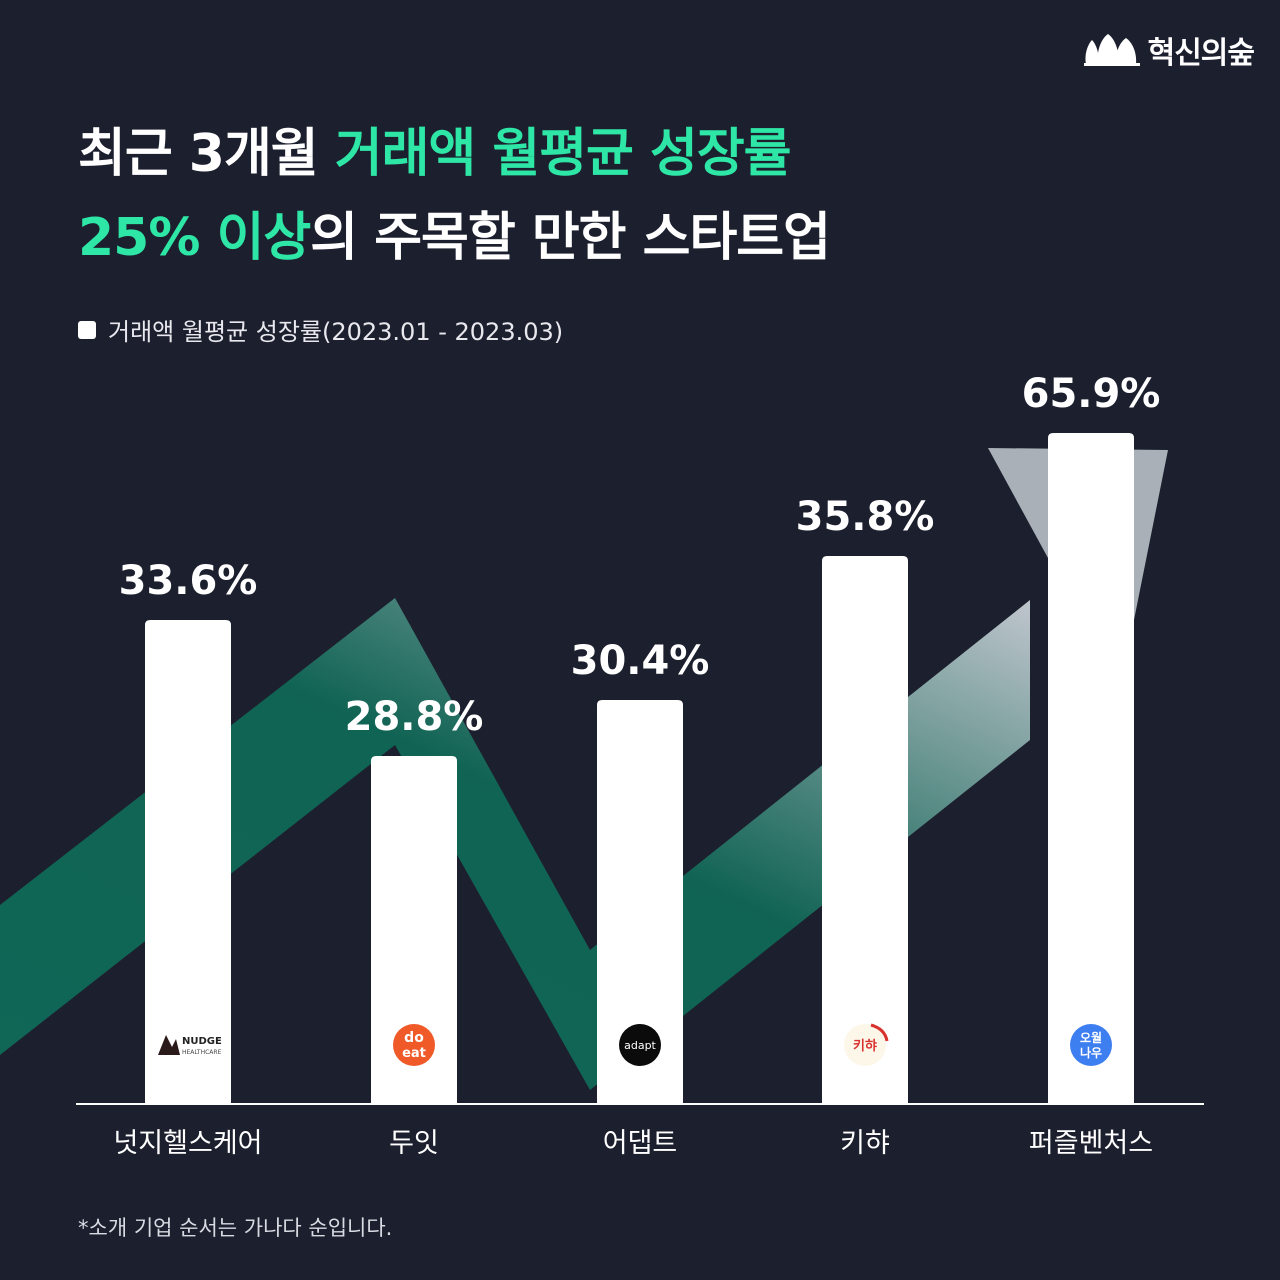  What do you see at coordinates (188, 581) in the screenshot?
I see `value-label-1: 33.6%` at bounding box center [188, 581].